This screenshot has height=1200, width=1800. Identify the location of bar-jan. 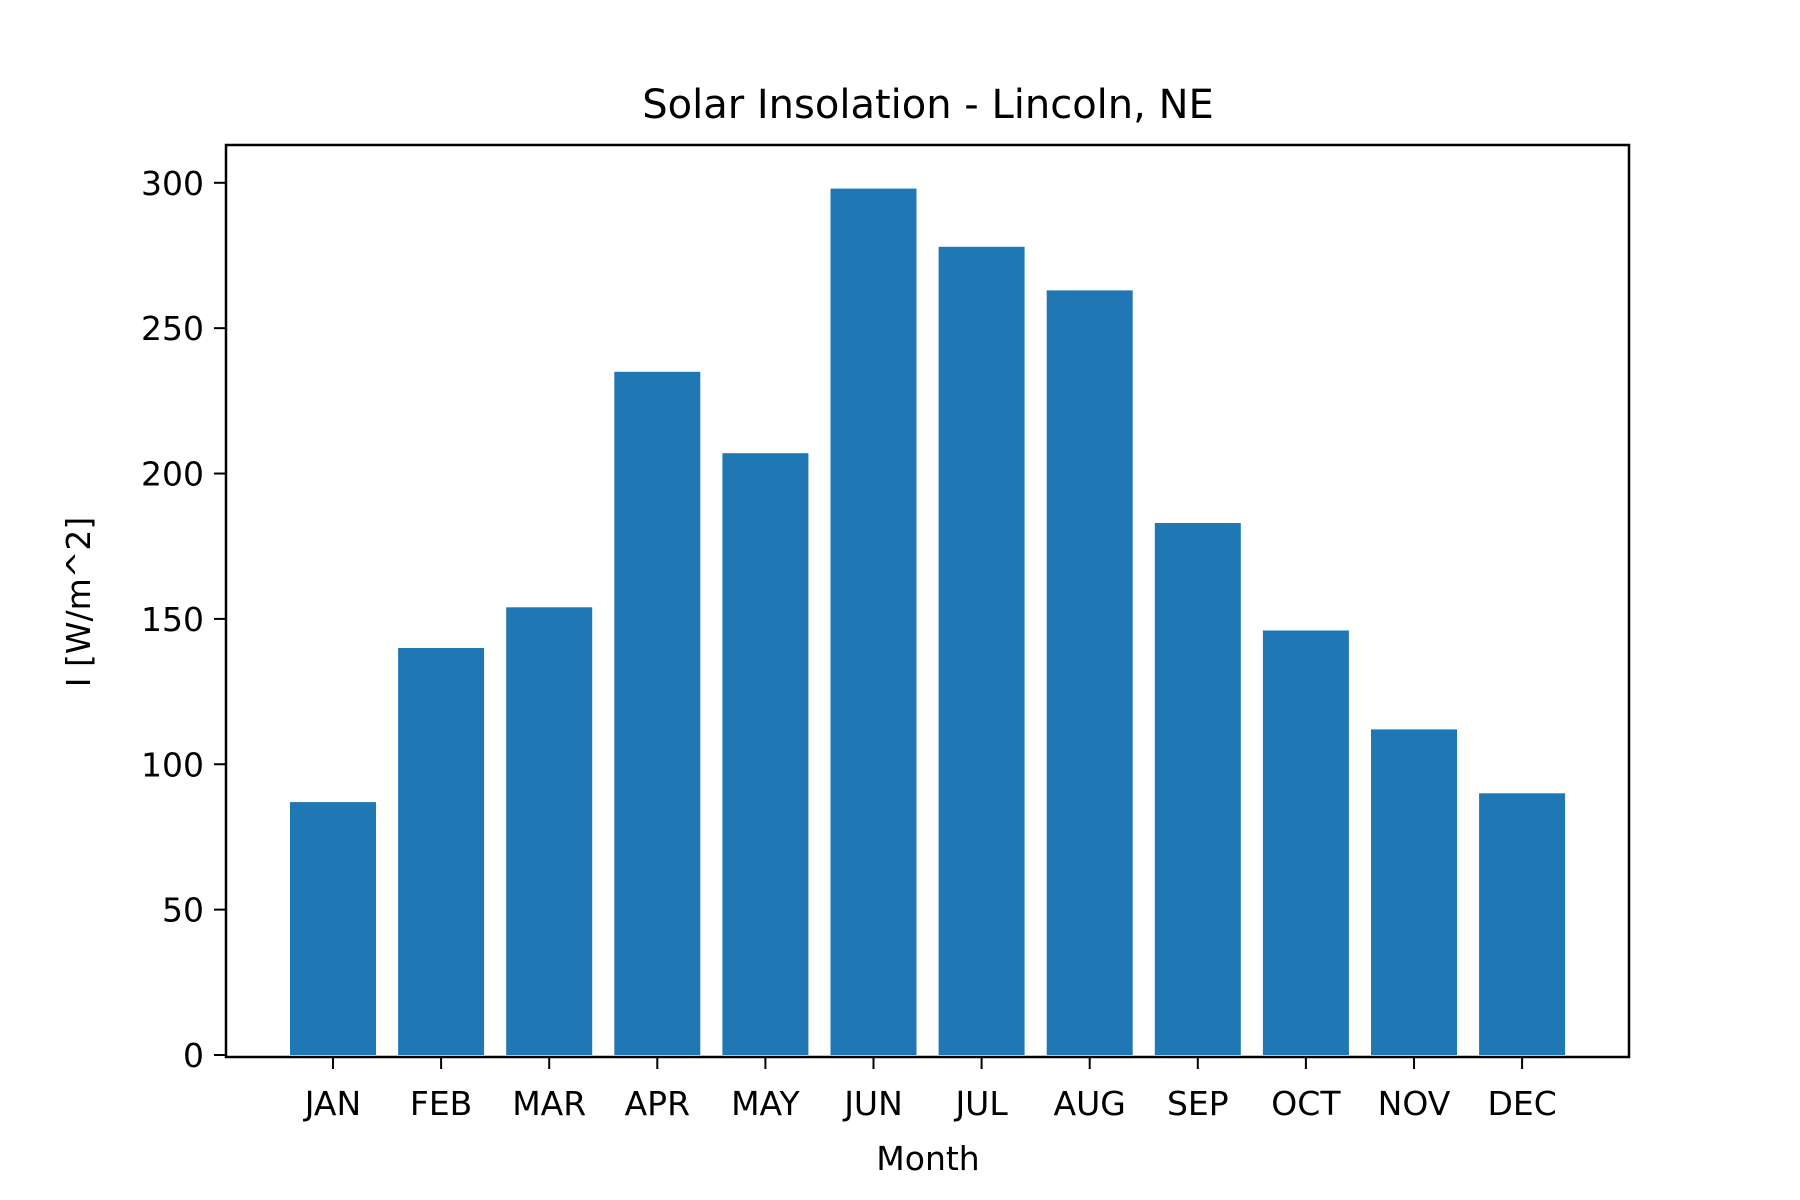
(333, 928).